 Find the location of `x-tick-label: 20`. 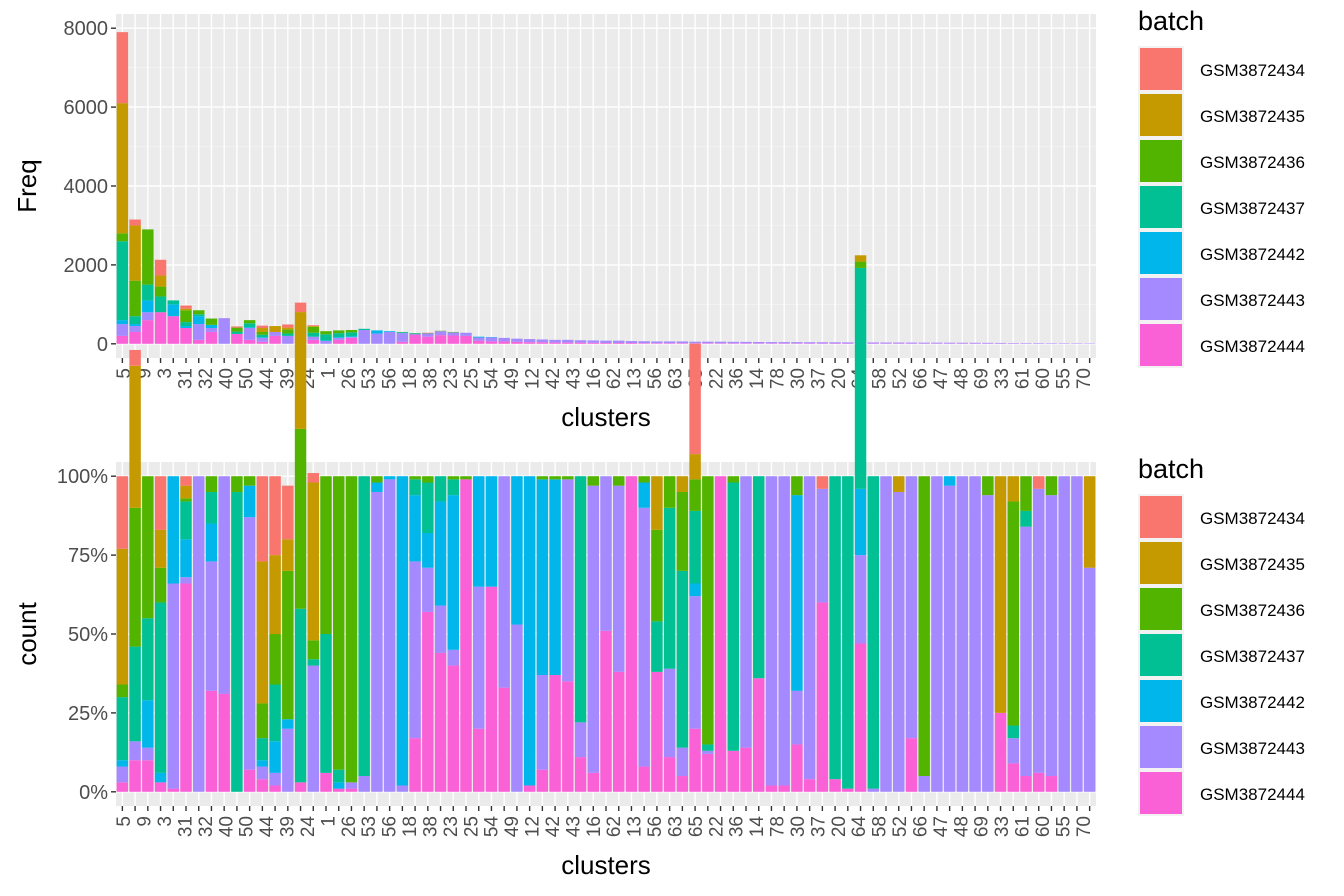

x-tick-label: 20 is located at coordinates (839, 826).